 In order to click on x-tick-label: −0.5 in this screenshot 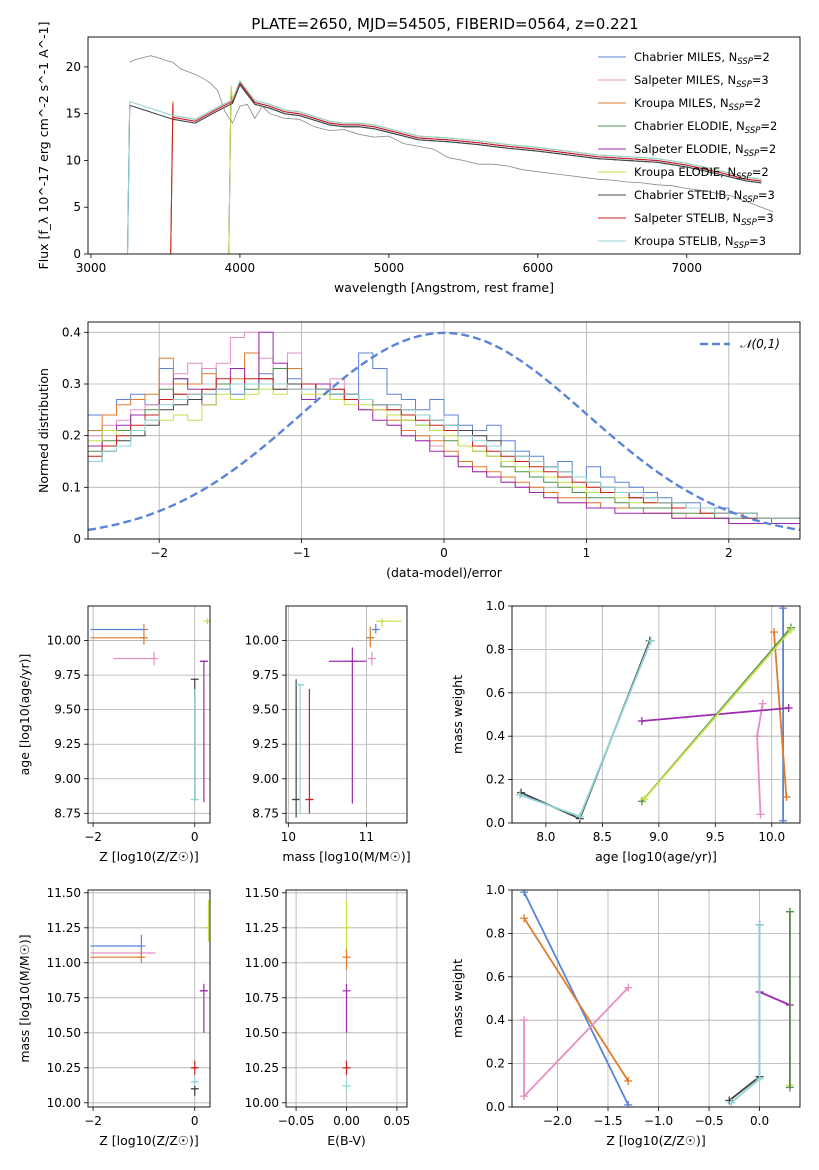, I will do `click(708, 1121)`.